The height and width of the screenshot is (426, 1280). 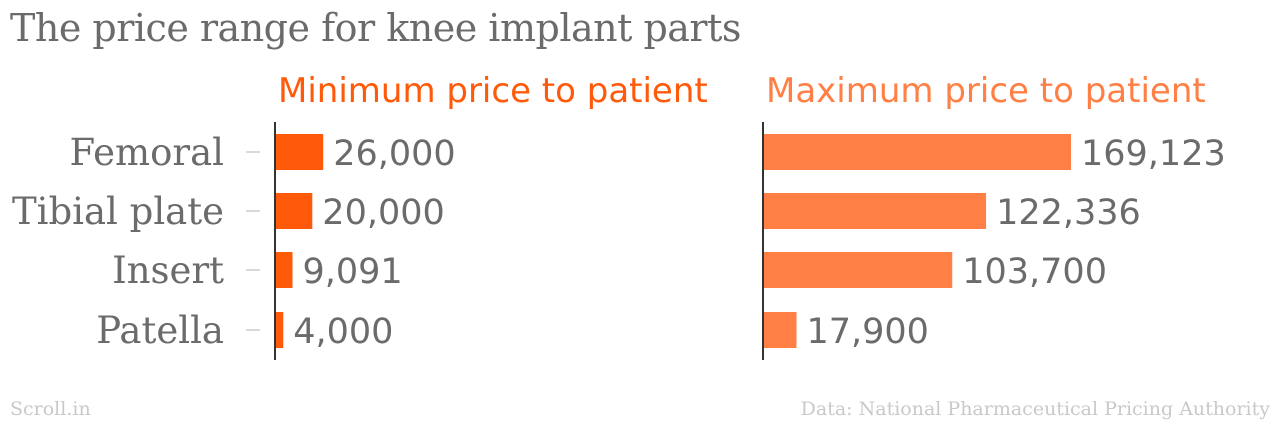 What do you see at coordinates (875, 211) in the screenshot?
I see `bar-max-tibial-plate` at bounding box center [875, 211].